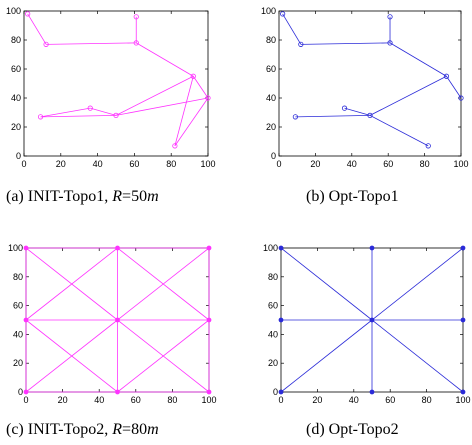 This screenshot has width=472, height=445. I want to click on caption-opt-topo2: (d) Opt-Topo2, so click(352, 430).